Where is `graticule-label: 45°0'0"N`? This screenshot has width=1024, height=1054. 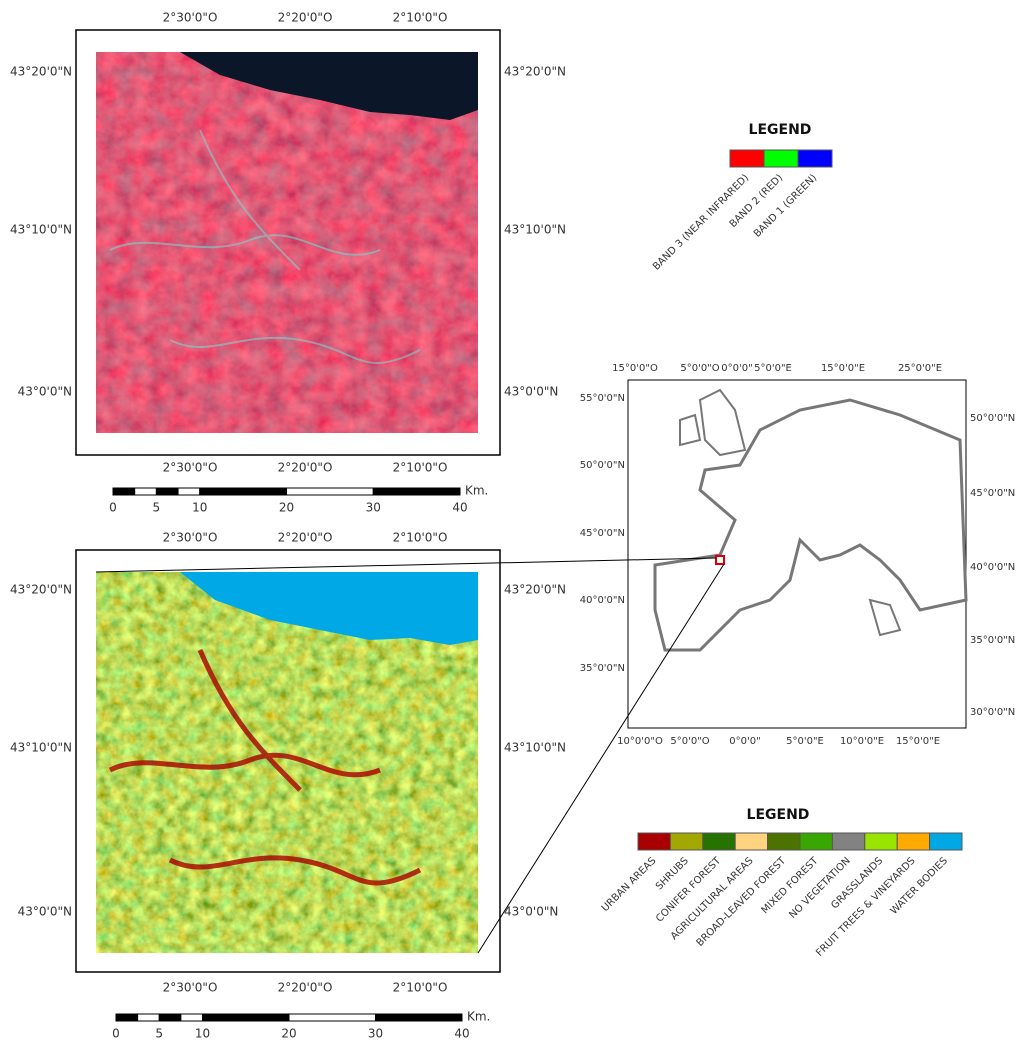 graticule-label: 45°0'0"N is located at coordinates (602, 533).